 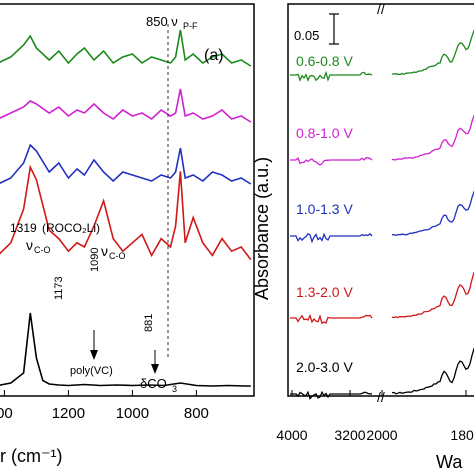 I want to click on left-x-tick-label: 800, so click(x=196, y=413).